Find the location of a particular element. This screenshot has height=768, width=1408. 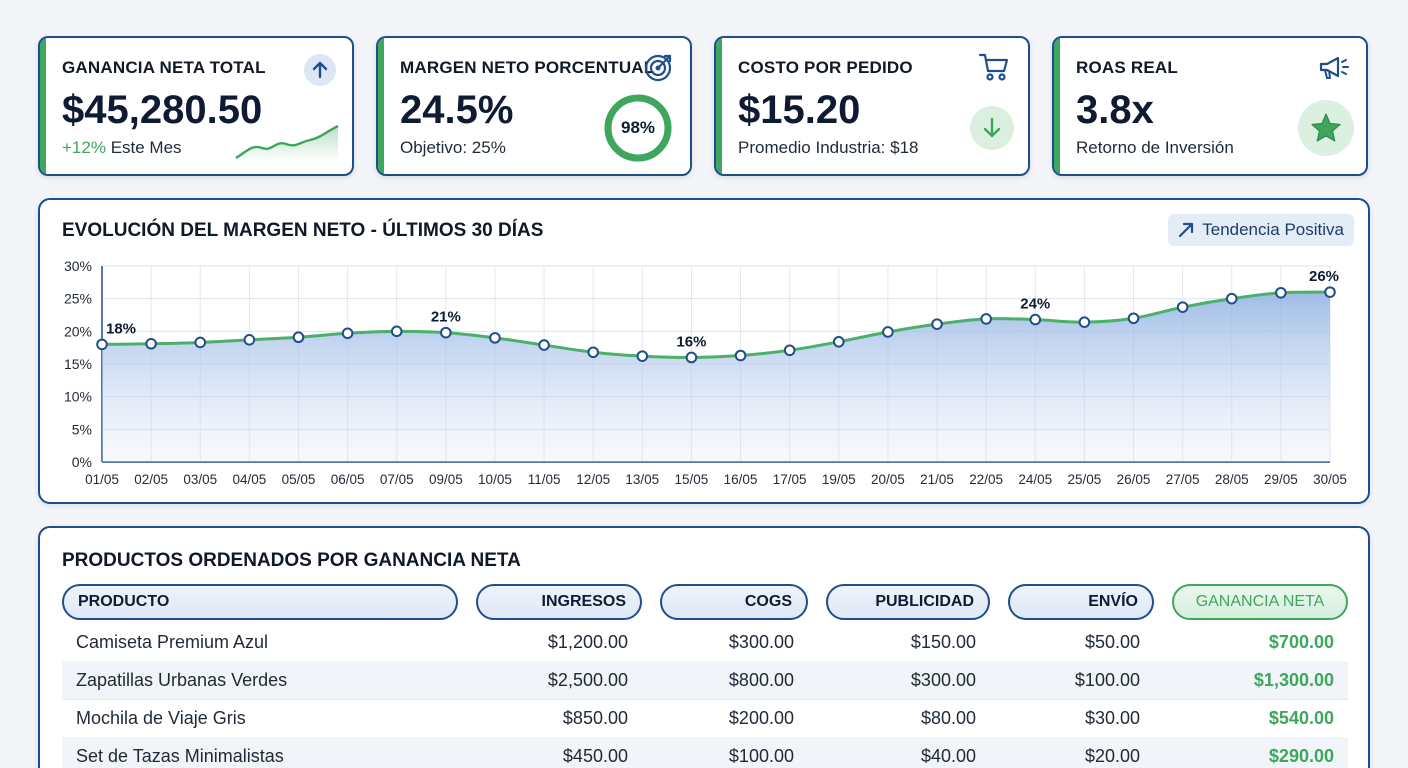

kpi-title: COSTO POR PEDIDO is located at coordinates (825, 67).